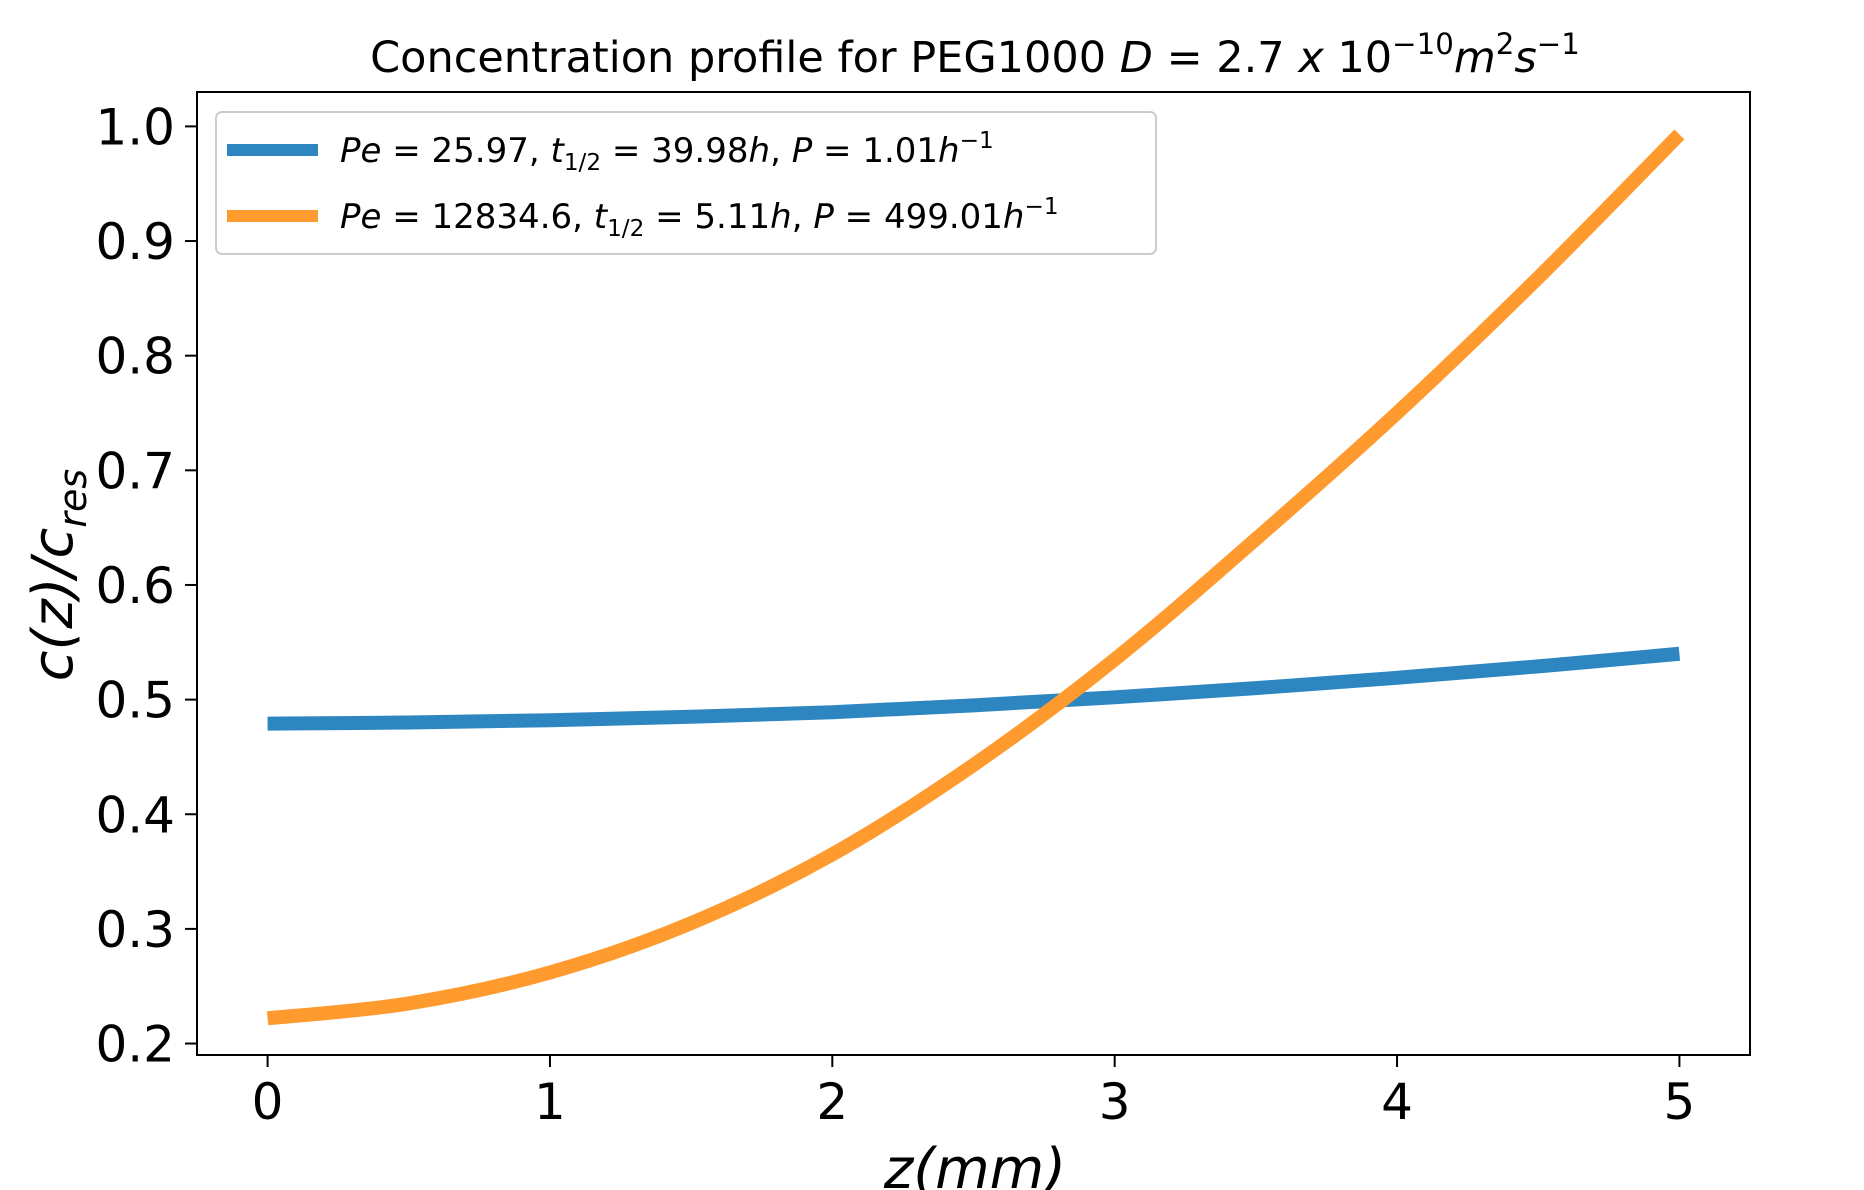 The height and width of the screenshot is (1190, 1864). Describe the element at coordinates (135, 586) in the screenshot. I see `y-tick-label: 0.6` at that location.